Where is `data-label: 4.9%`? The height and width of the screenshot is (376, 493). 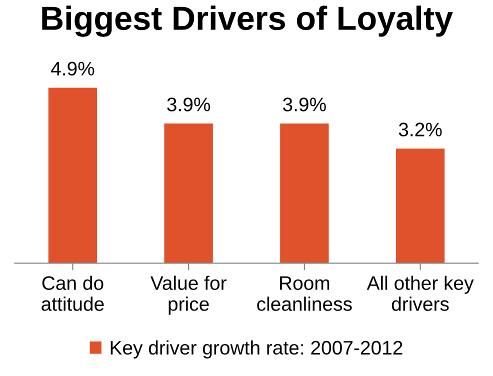
data-label: 4.9% is located at coordinates (72, 69).